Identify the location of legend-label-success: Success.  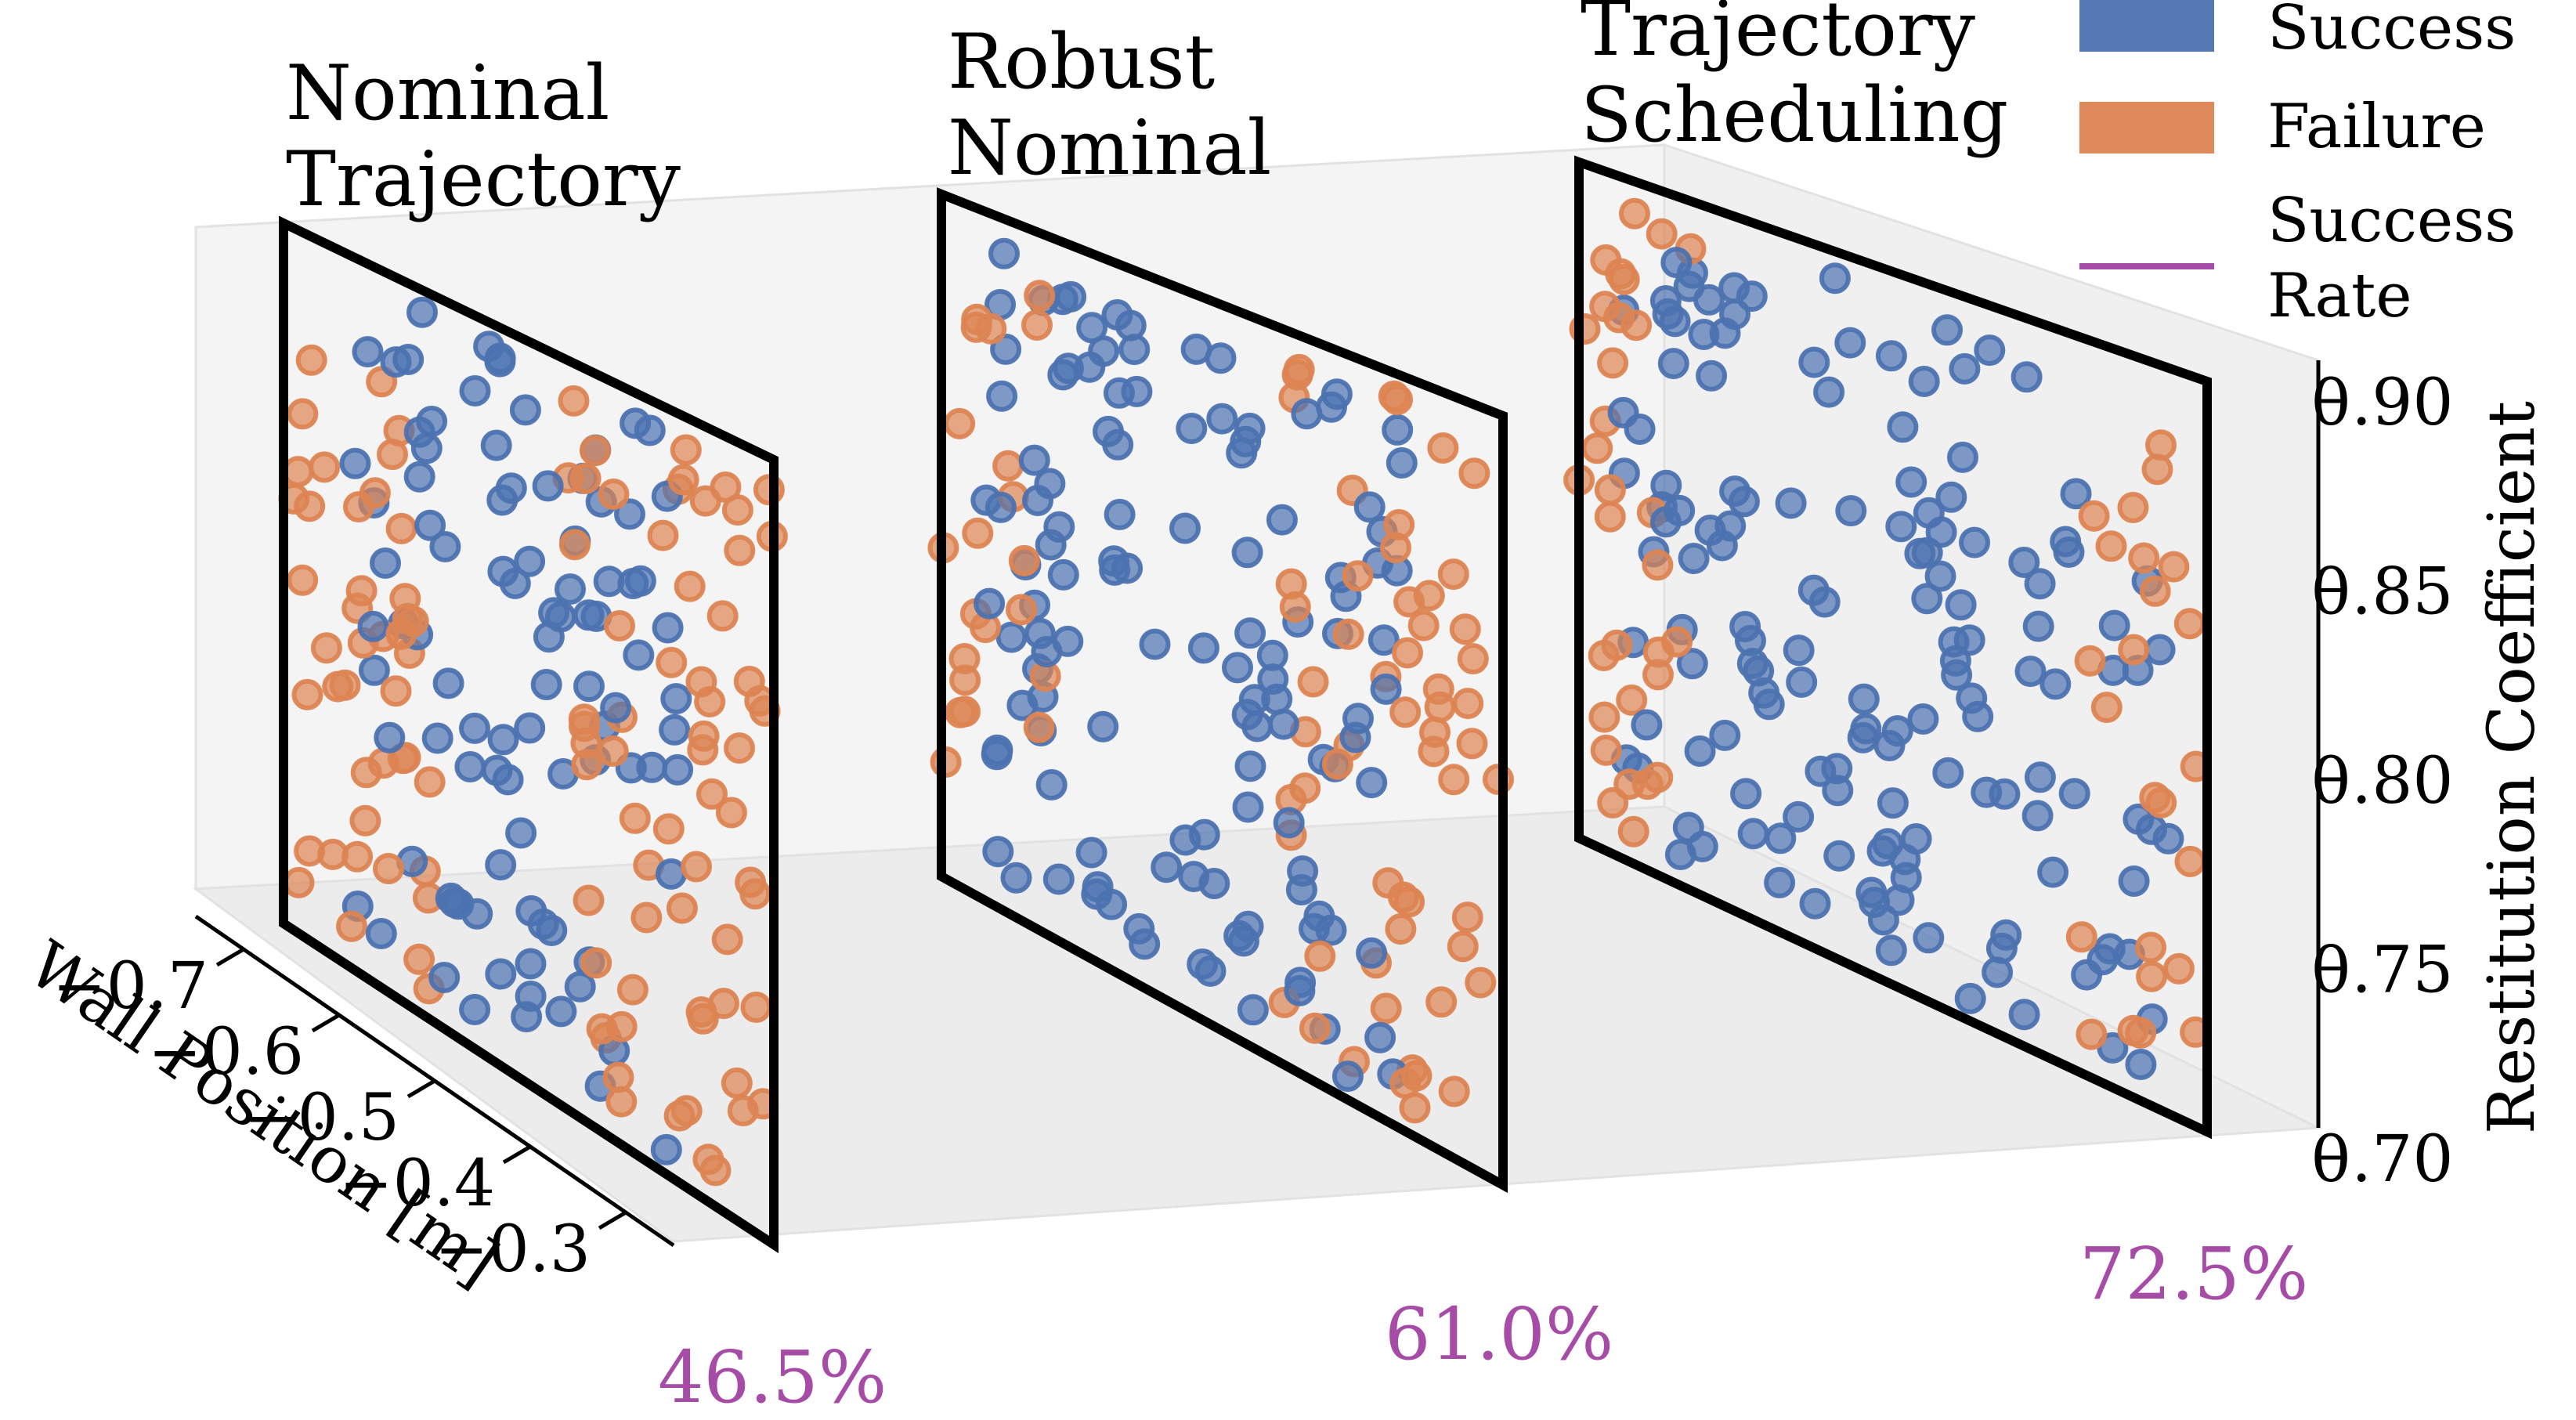
(2391, 31).